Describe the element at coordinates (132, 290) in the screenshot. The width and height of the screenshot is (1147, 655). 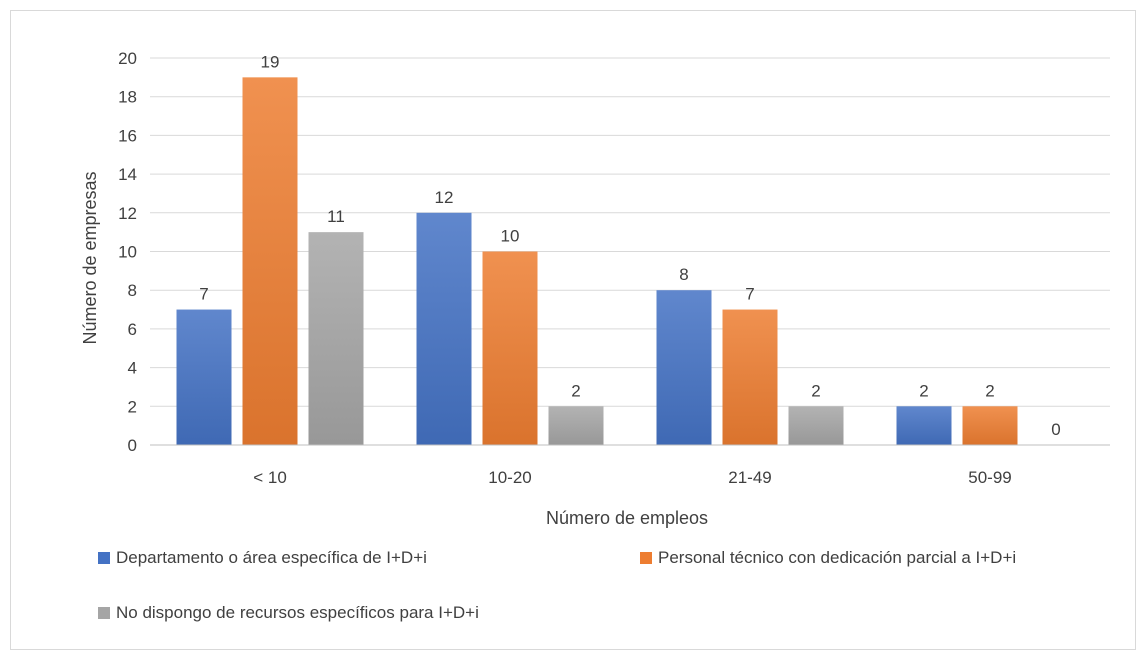
I see `y-tick-label: 8` at that location.